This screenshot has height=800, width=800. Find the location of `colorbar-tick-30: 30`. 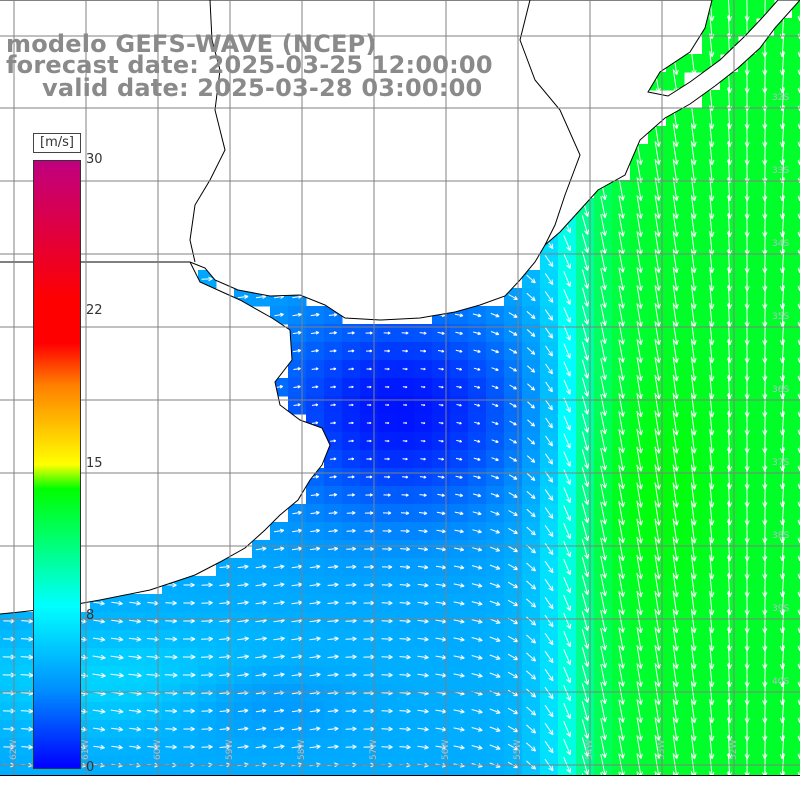

colorbar-tick-30: 30 is located at coordinates (94, 159).